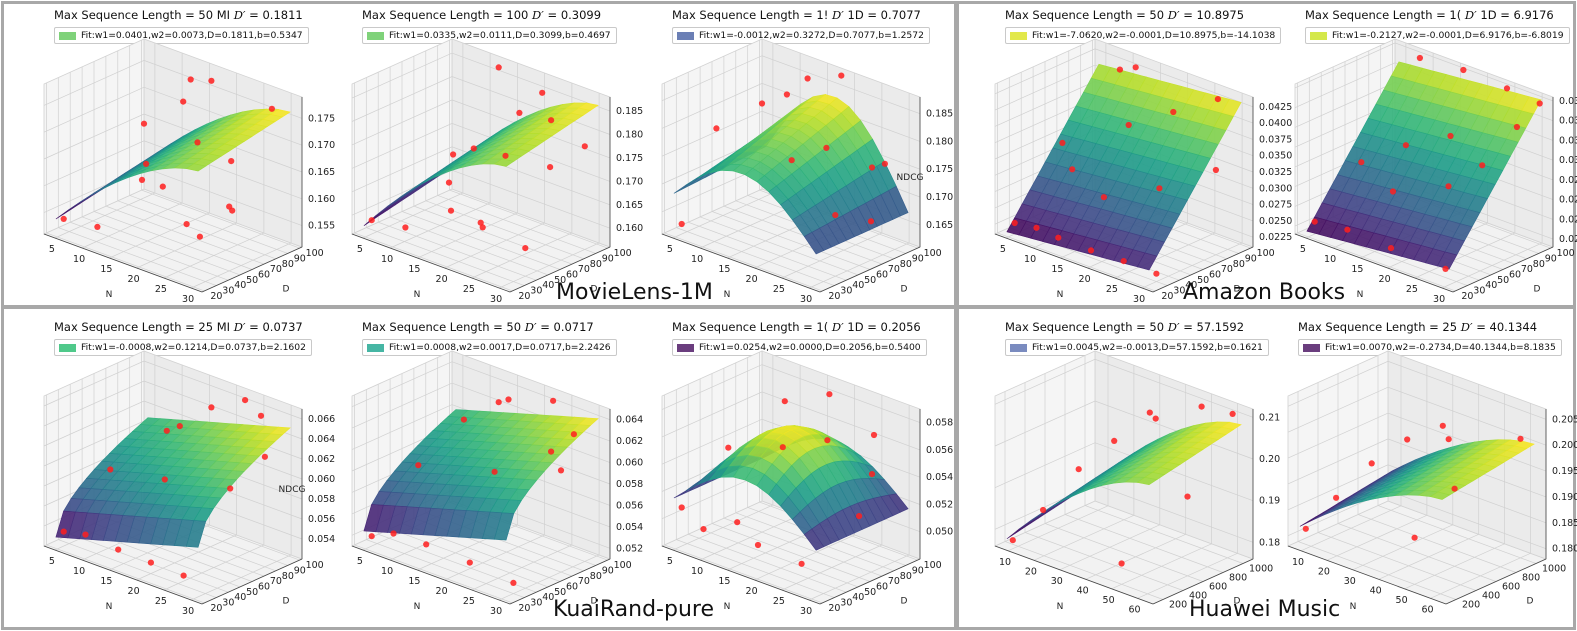 The height and width of the screenshot is (631, 1577). What do you see at coordinates (1564, 419) in the screenshot?
I see `tick-label-z: 0.205` at bounding box center [1564, 419].